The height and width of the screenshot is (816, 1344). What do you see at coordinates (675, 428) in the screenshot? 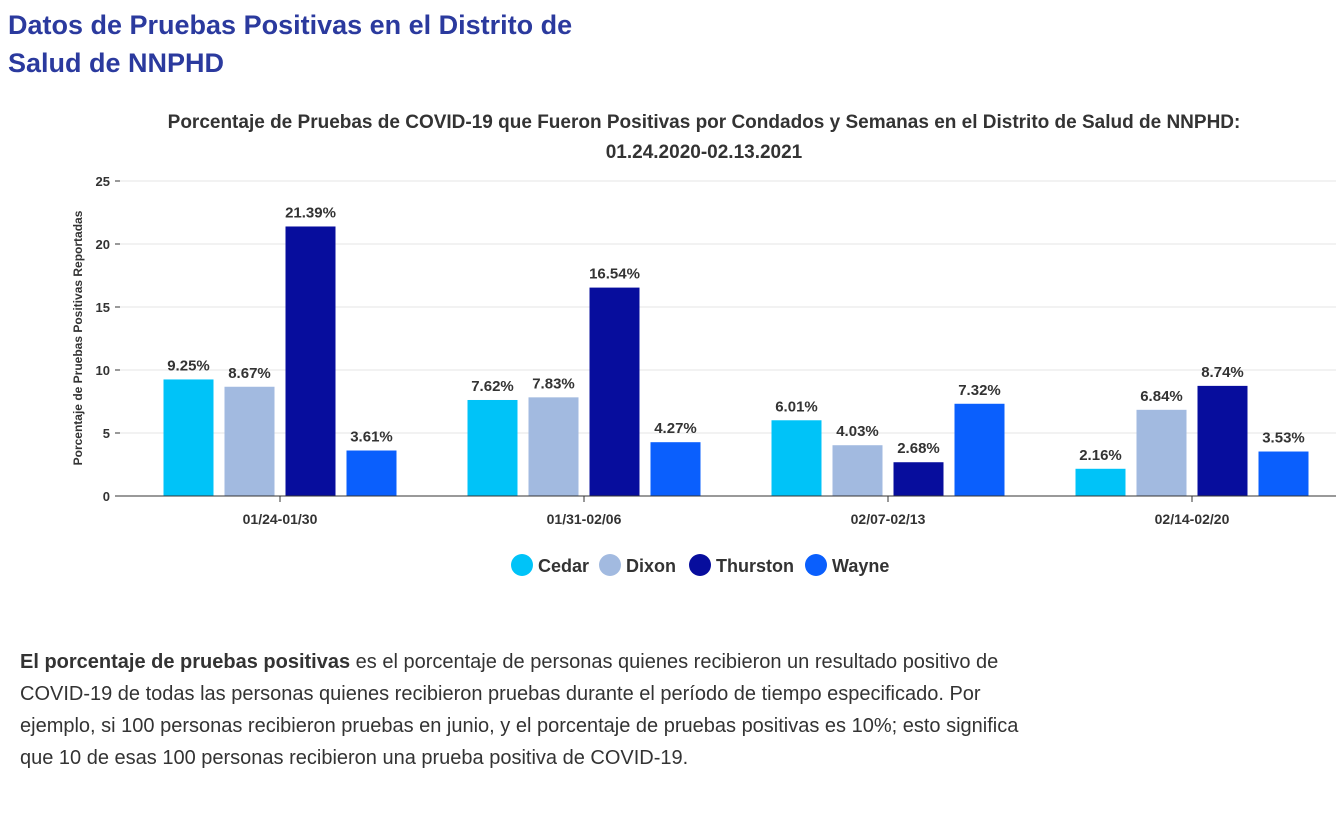
I see `data-label: 4.27%` at bounding box center [675, 428].